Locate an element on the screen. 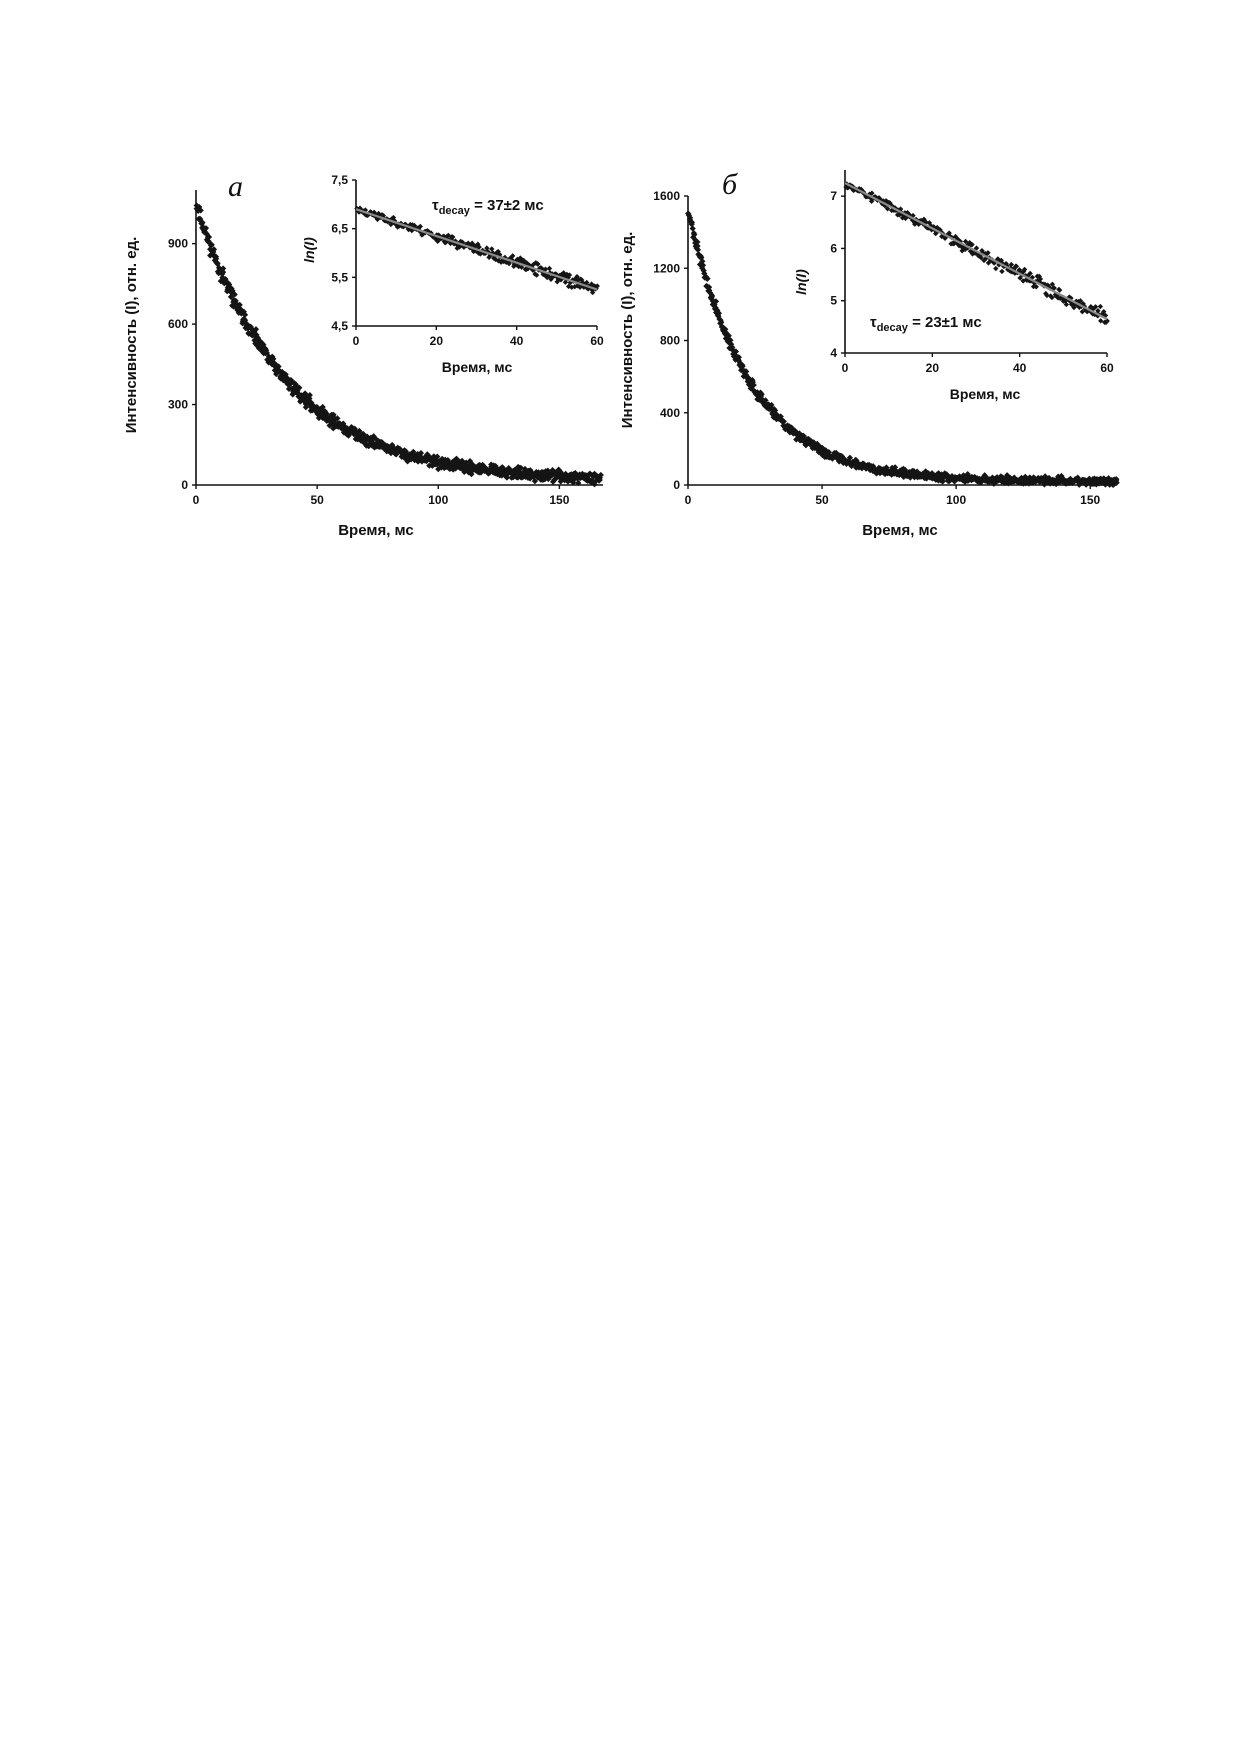 Image resolution: width=1240 pixels, height=1754 pixels. panel-a-main-x-tick-label: 100 is located at coordinates (438, 500).